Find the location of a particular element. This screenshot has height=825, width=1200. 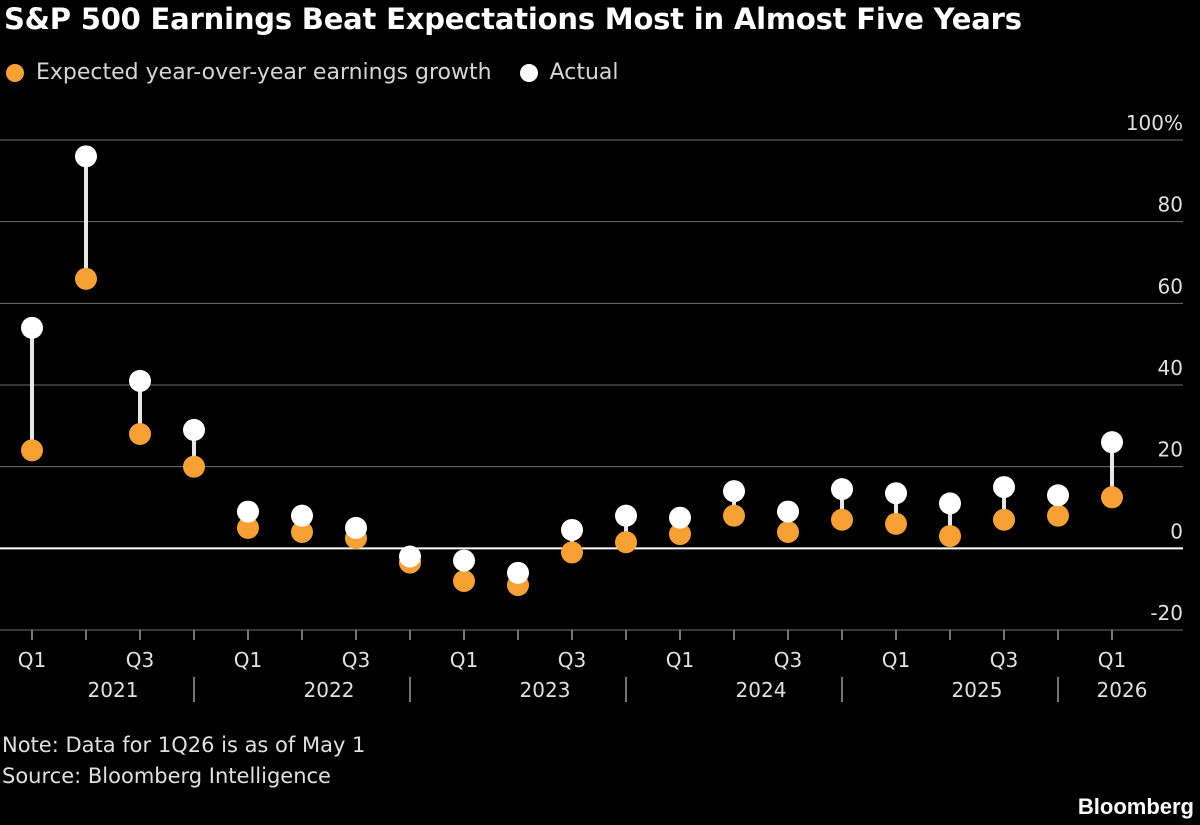

legend-item-actual: Actual is located at coordinates (569, 72).